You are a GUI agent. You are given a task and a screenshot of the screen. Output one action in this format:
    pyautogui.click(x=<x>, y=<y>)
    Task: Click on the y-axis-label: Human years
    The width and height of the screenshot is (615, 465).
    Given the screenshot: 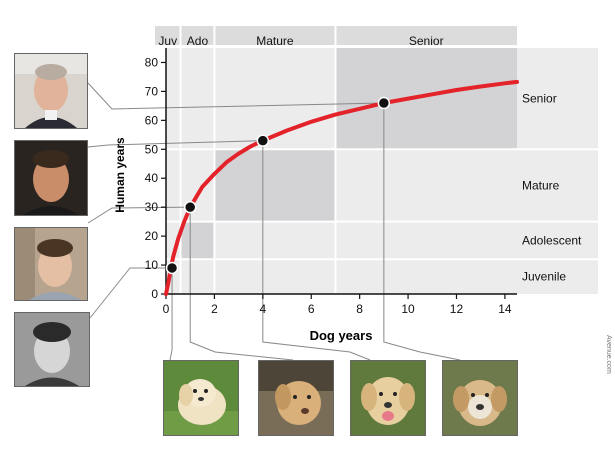 What is the action you would take?
    pyautogui.click(x=120, y=175)
    